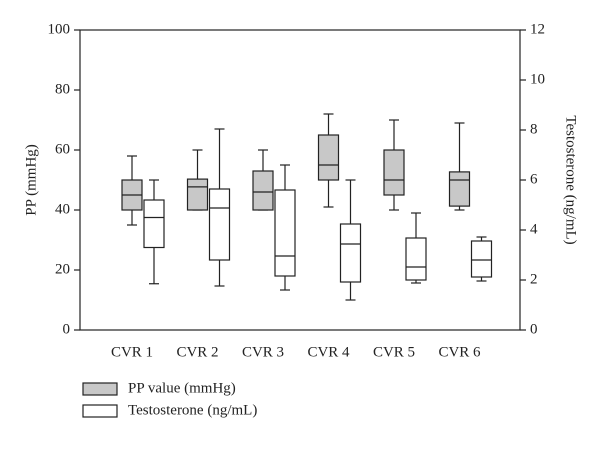  What do you see at coordinates (62, 89) in the screenshot?
I see `y-tick-label: 80` at bounding box center [62, 89].